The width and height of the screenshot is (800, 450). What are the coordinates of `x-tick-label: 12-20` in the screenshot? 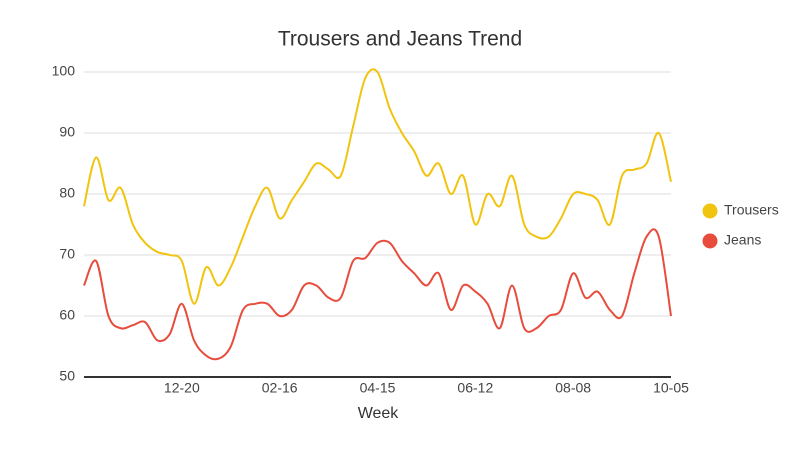 It's located at (182, 388).